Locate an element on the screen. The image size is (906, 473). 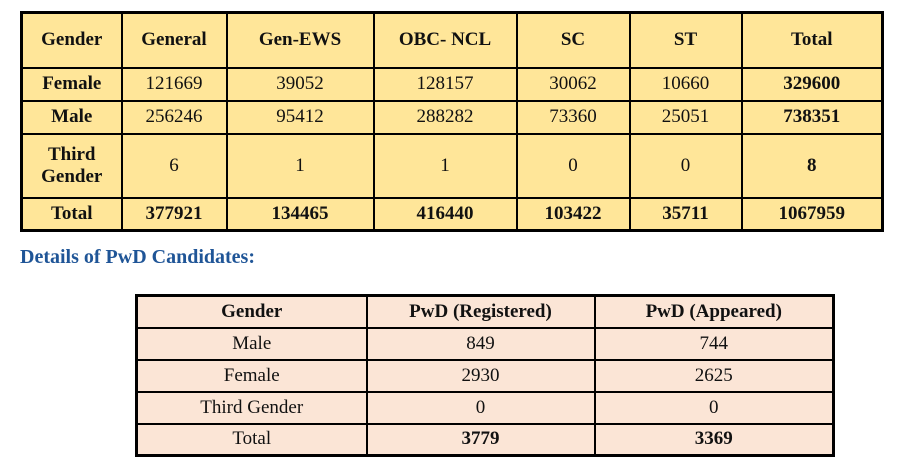
table-row-third-gender: Third Gender 0 0 is located at coordinates (485, 407).